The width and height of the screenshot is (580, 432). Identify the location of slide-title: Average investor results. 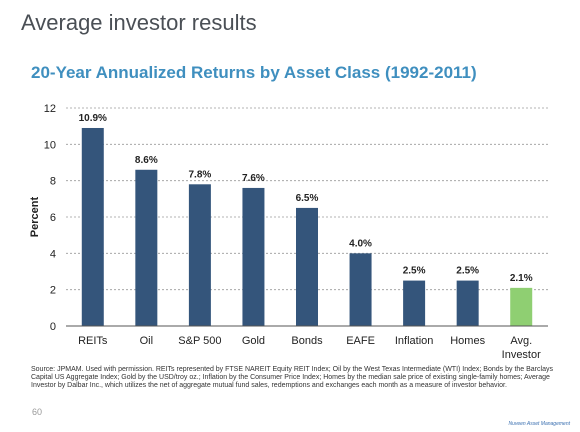
(139, 22).